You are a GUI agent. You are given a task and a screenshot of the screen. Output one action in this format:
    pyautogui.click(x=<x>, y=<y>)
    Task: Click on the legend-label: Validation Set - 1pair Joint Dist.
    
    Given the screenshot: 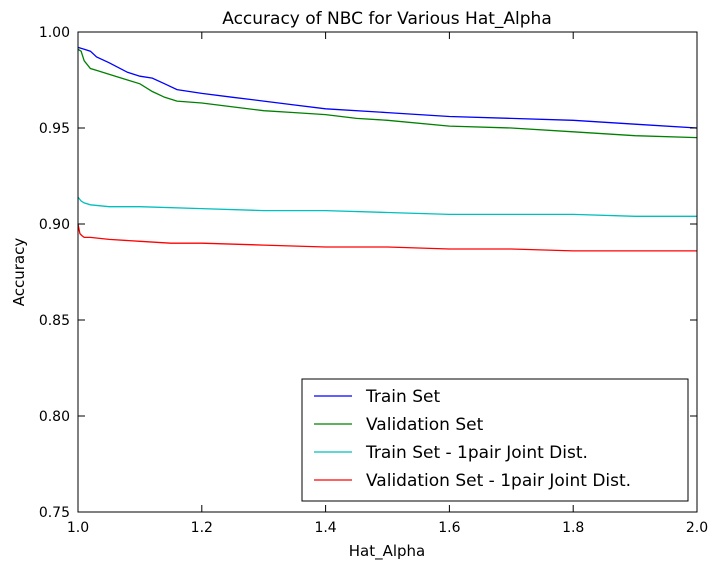 What is the action you would take?
    pyautogui.click(x=498, y=481)
    